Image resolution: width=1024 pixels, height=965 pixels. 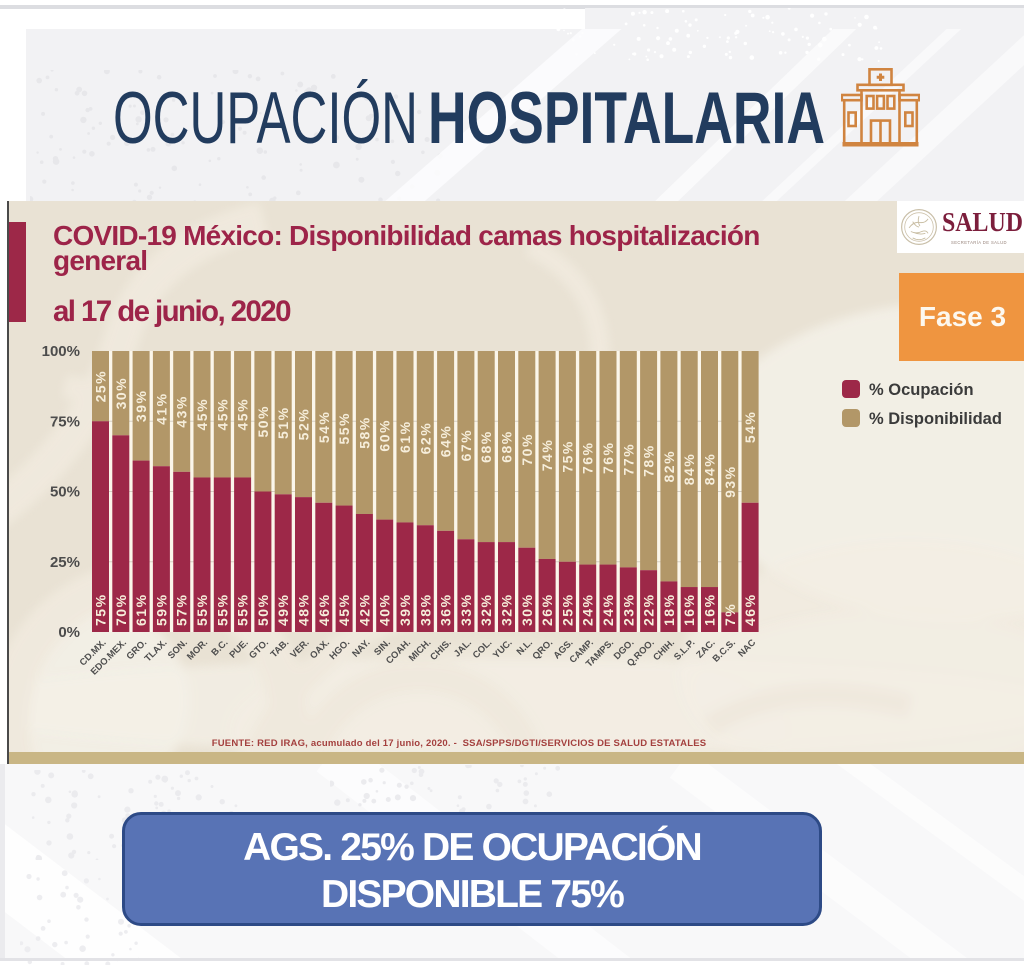 I want to click on svg-text: CHIH., so click(x=663, y=650).